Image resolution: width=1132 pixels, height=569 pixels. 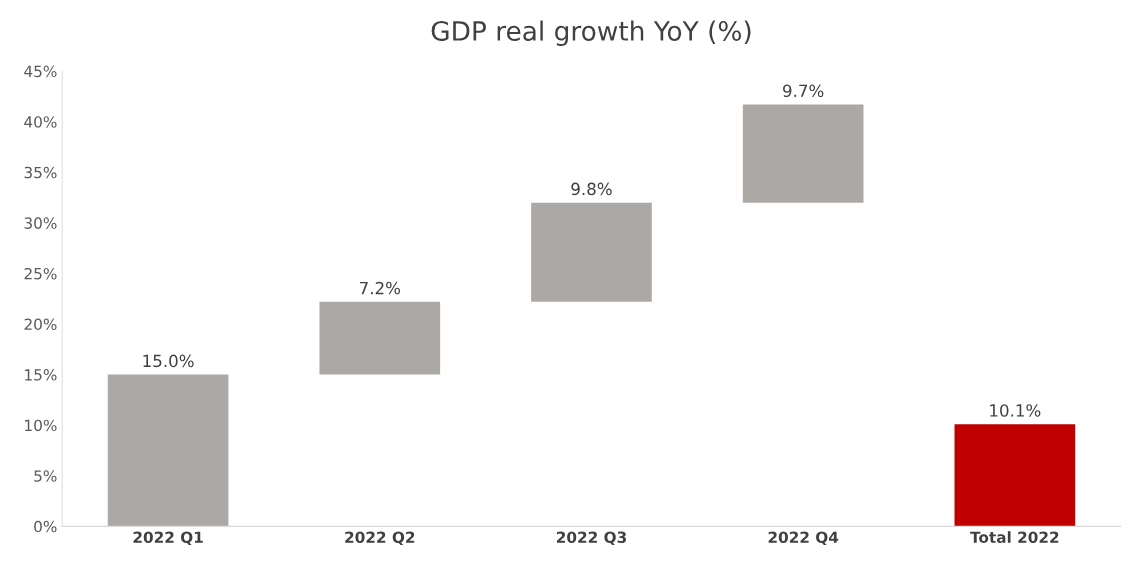 I want to click on y-tick-label: 10%, so click(x=41, y=425).